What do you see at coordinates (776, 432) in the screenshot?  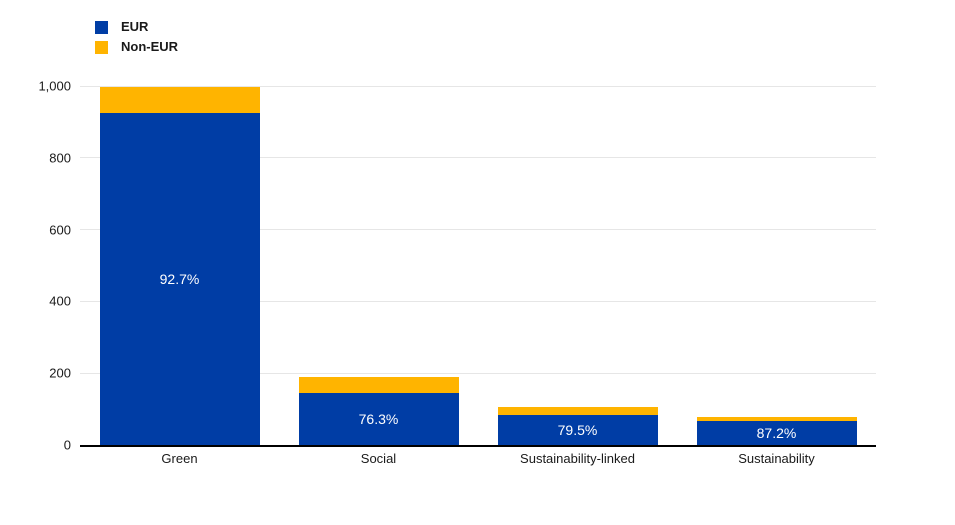 I see `bar-segment-eur-sustainability` at bounding box center [776, 432].